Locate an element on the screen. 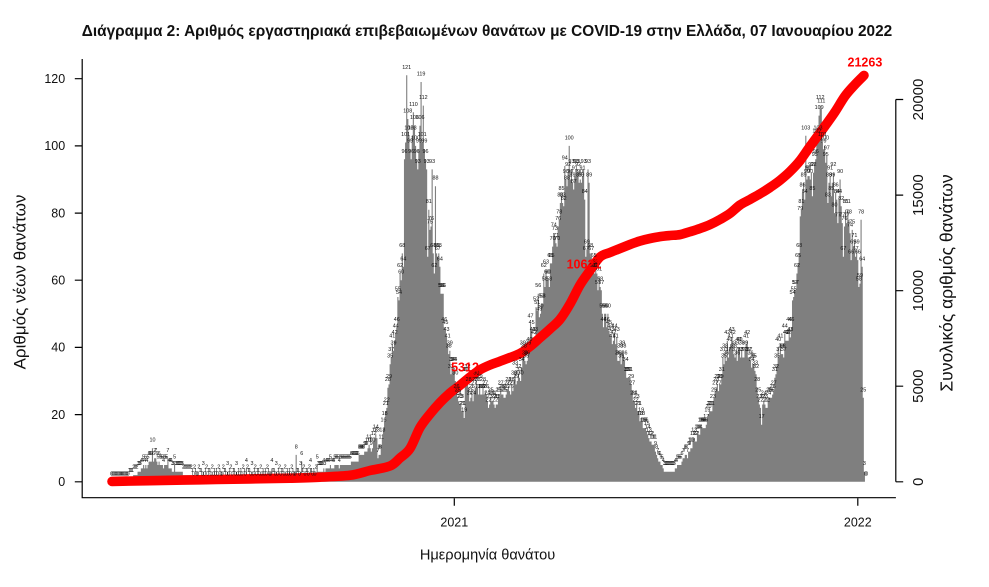 The width and height of the screenshot is (989, 587). svg-text: 3 is located at coordinates (140, 464).